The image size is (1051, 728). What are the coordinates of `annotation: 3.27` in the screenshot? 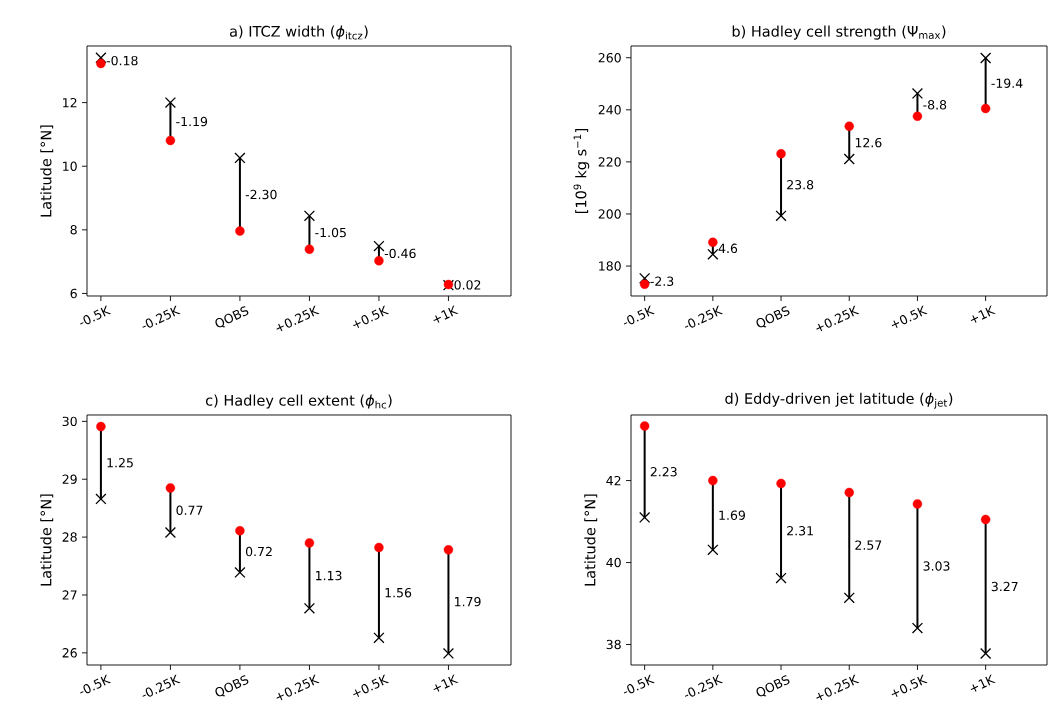 It's located at (1004, 586).